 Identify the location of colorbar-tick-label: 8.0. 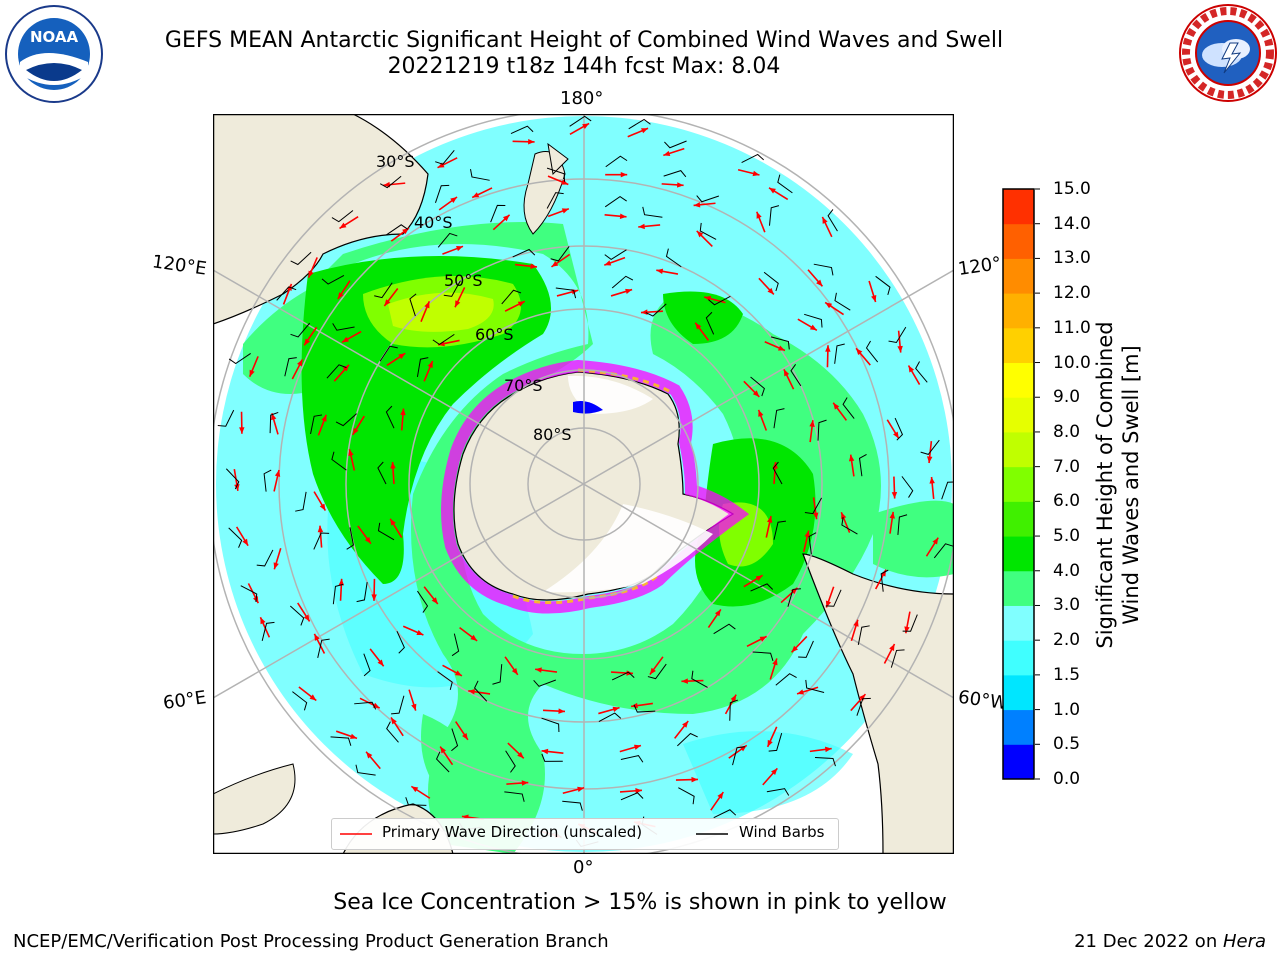
(1067, 431).